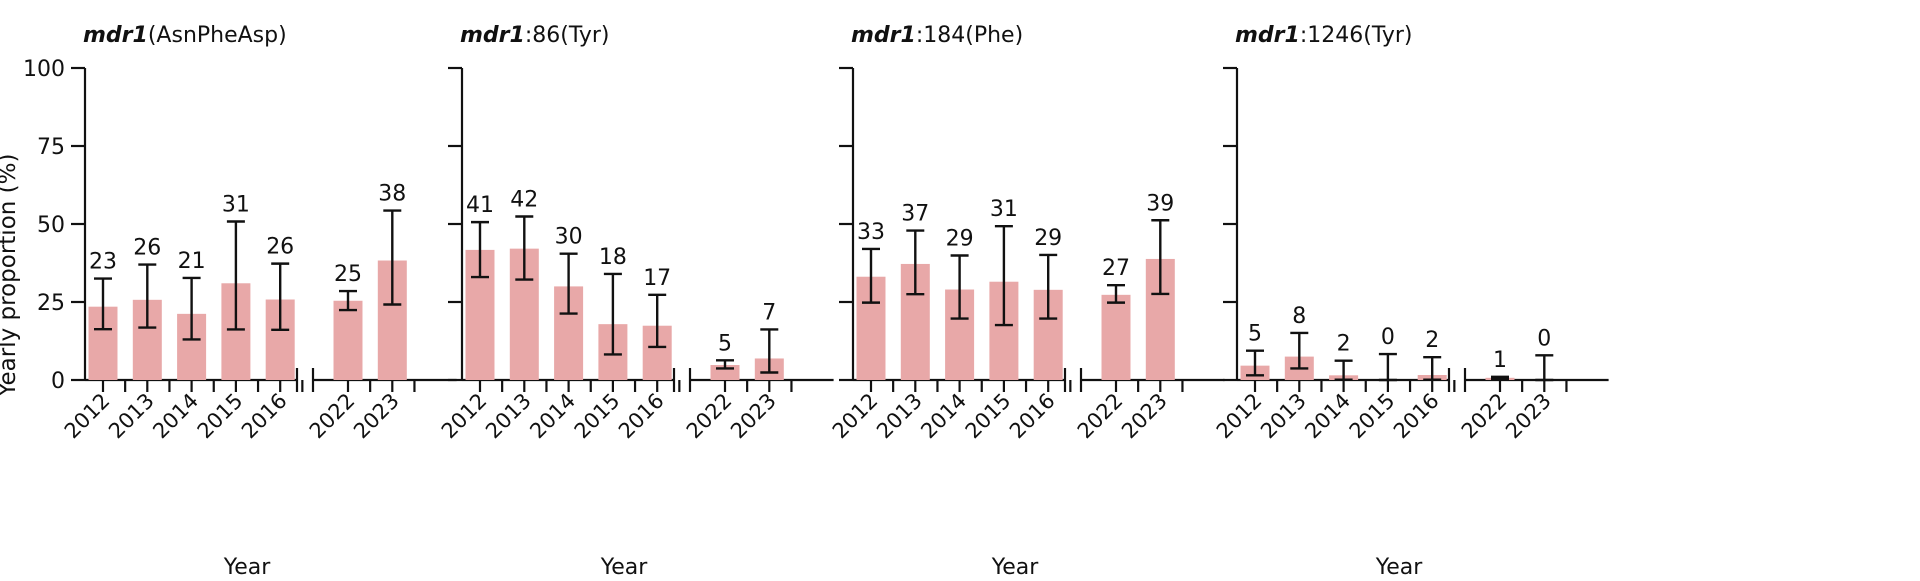 This screenshot has height=581, width=1920. I want to click on y-tick-label: 100, so click(44, 69).